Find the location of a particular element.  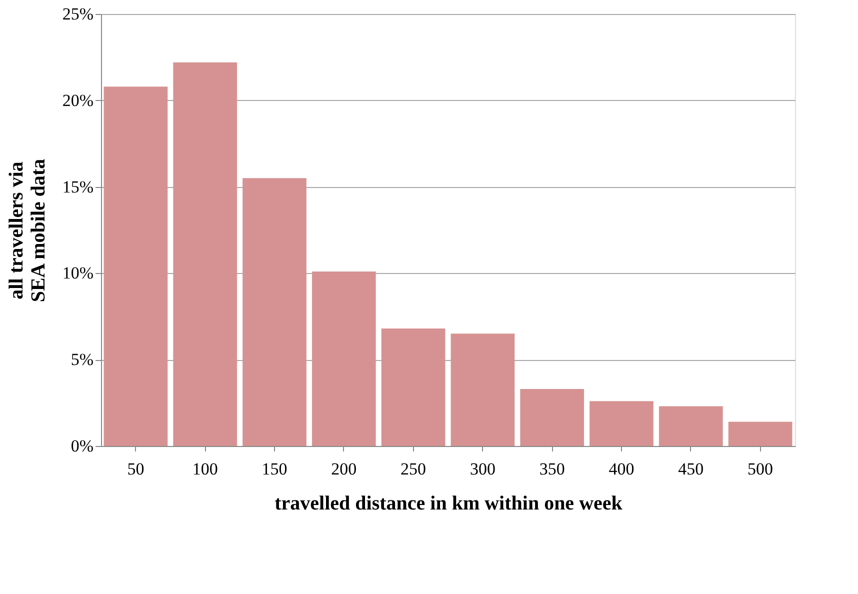

x-tick-label: 400 is located at coordinates (621, 469).